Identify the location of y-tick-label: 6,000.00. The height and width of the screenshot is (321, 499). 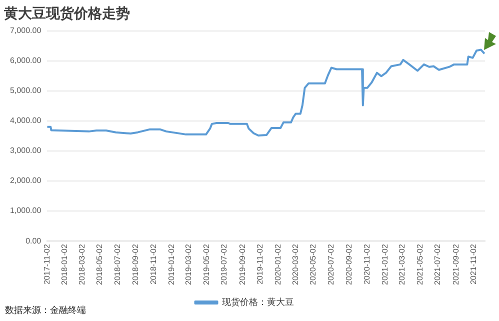
(26, 61).